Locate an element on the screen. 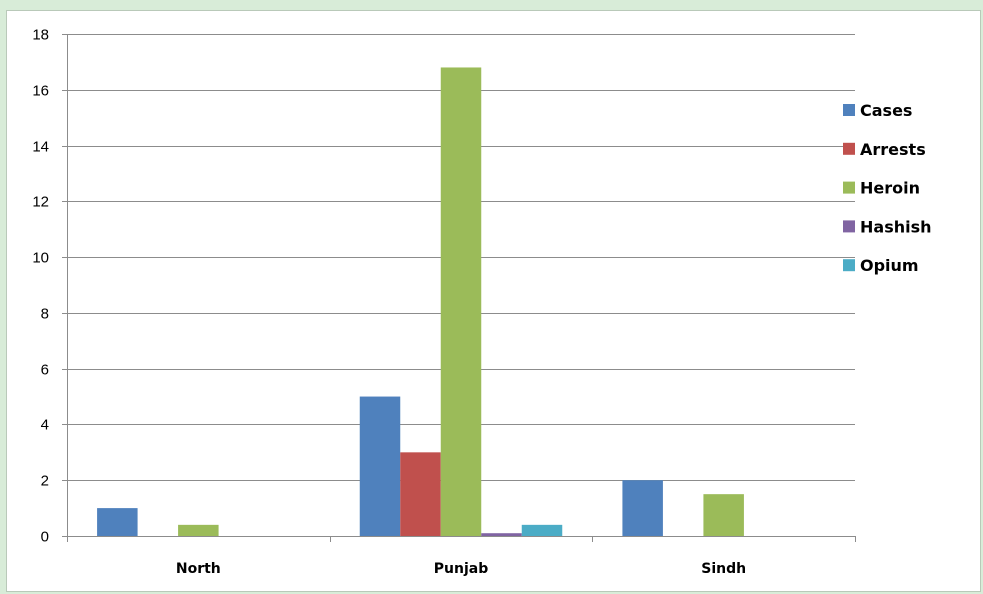 The image size is (983, 594). legend-swatch-opium is located at coordinates (849, 265).